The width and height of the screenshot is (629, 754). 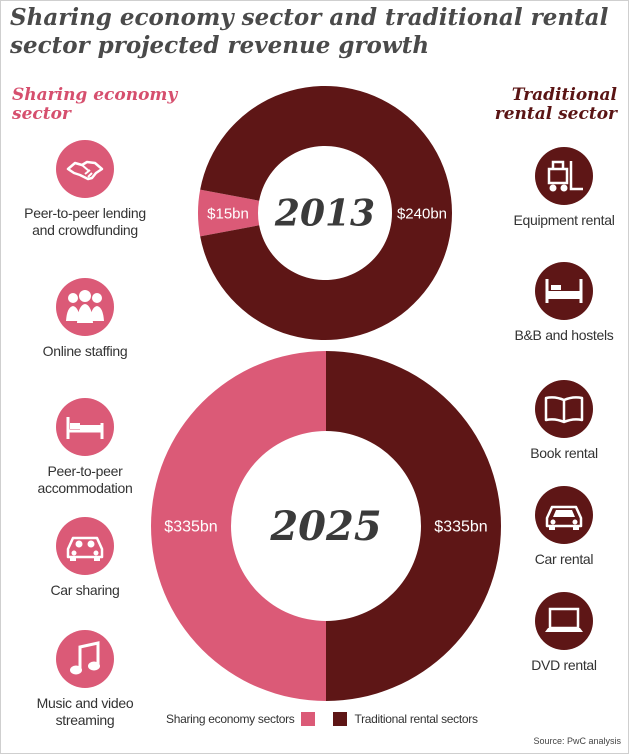 I want to click on sharing-item-online-staffing: Online staffing, so click(x=85, y=319).